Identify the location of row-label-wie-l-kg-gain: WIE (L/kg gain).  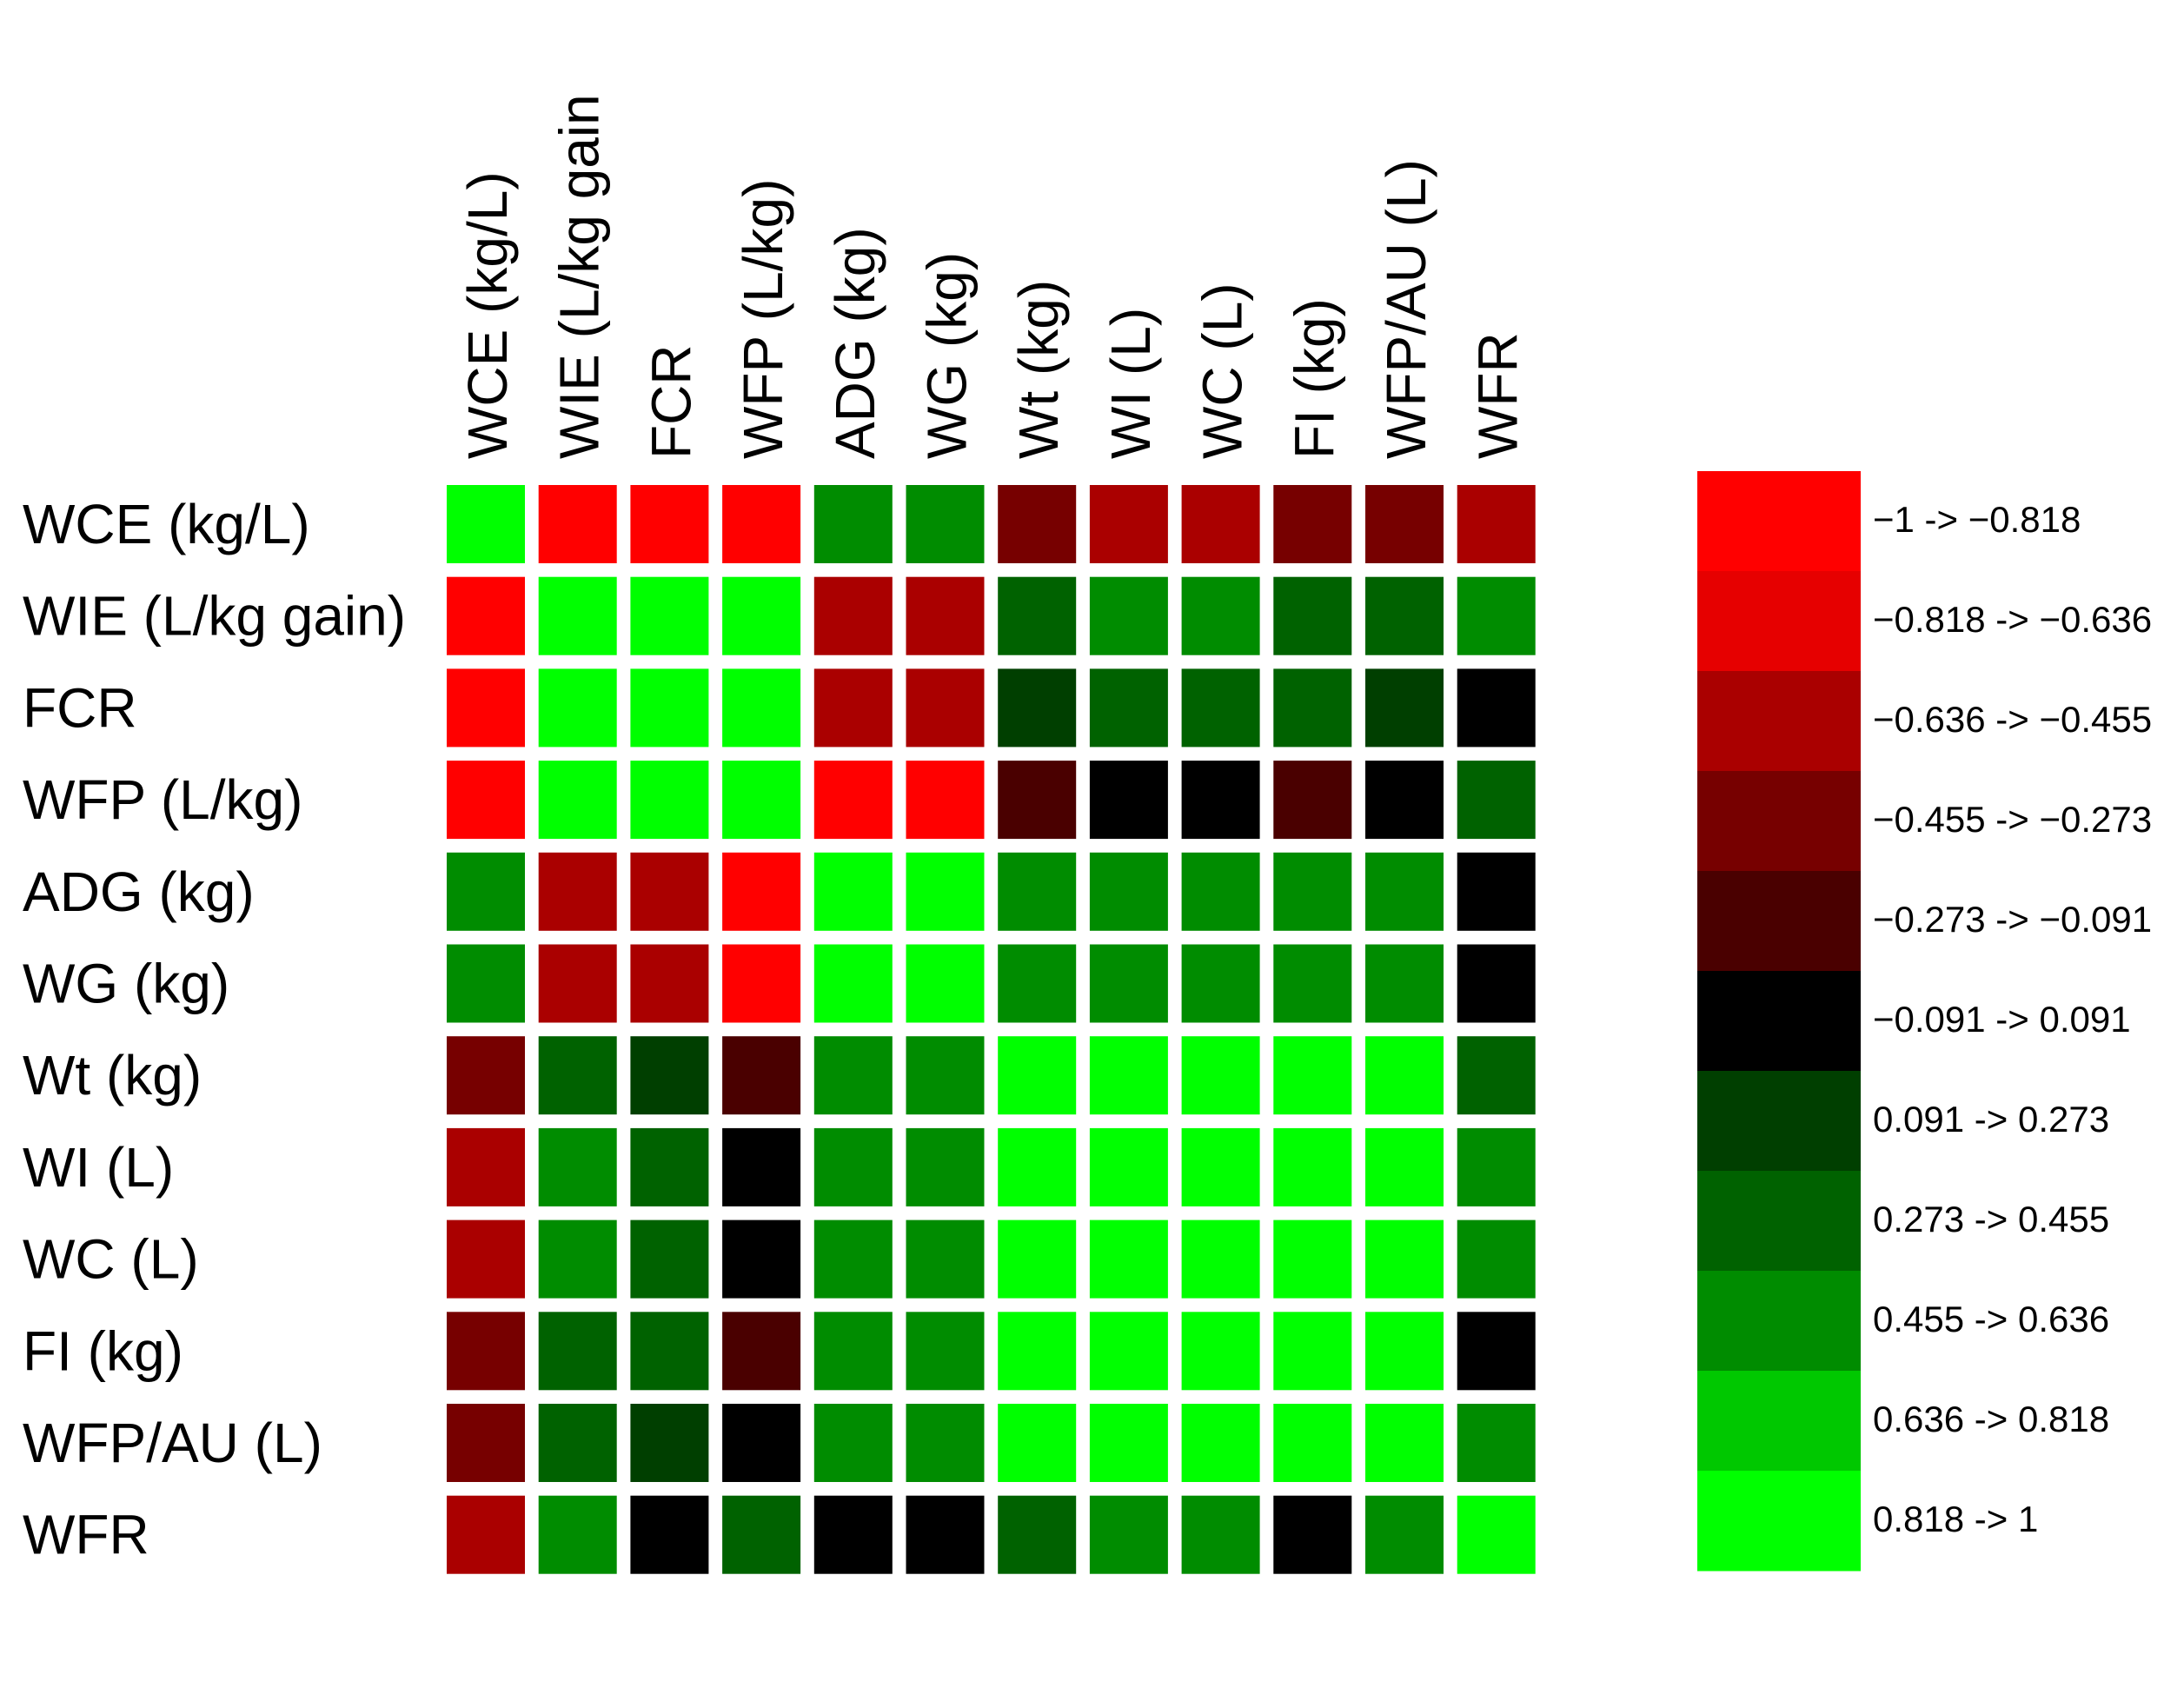
(214, 616).